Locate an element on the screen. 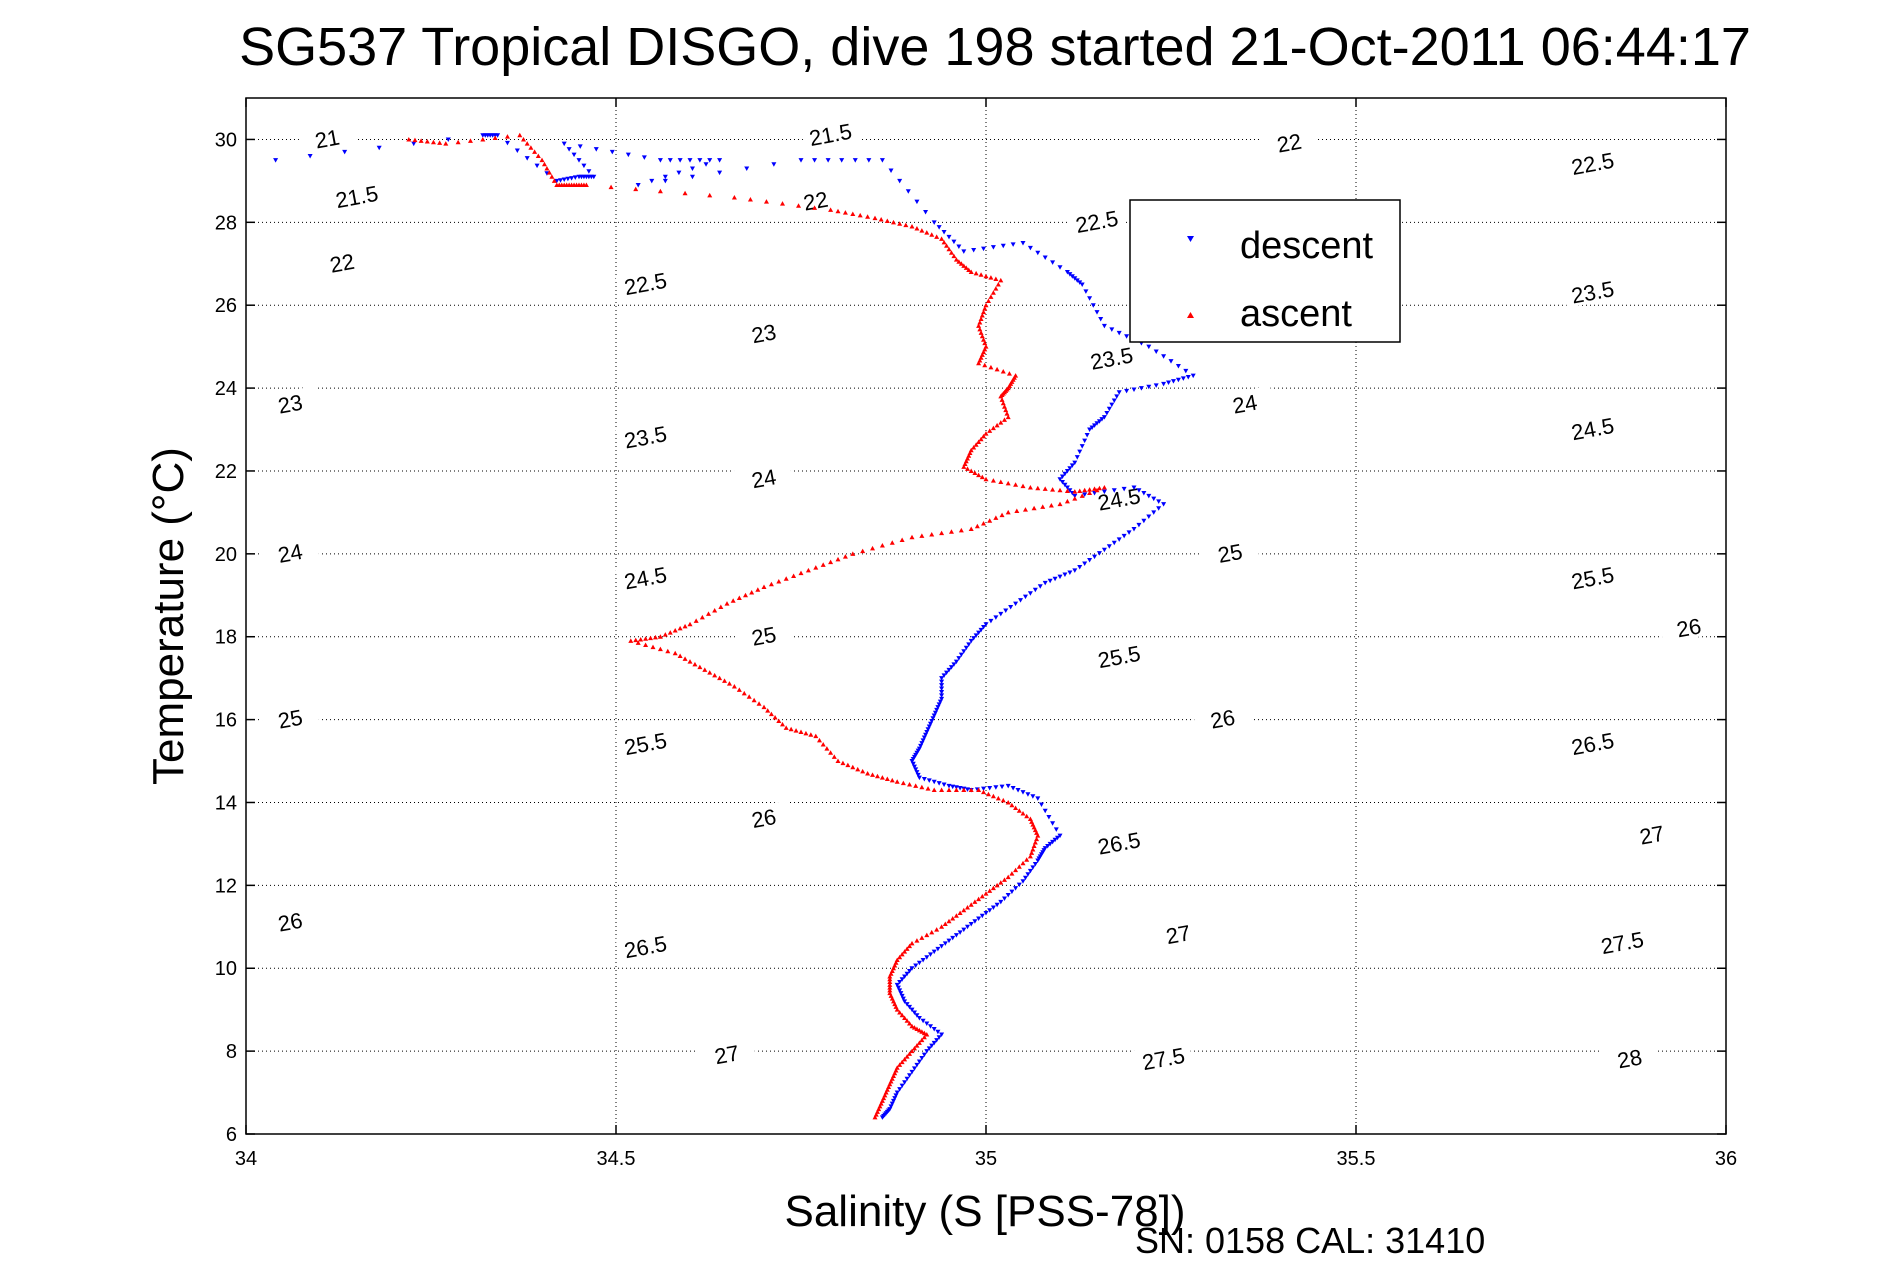 The width and height of the screenshot is (1891, 1262). y-tick-label: 12 is located at coordinates (226, 886).